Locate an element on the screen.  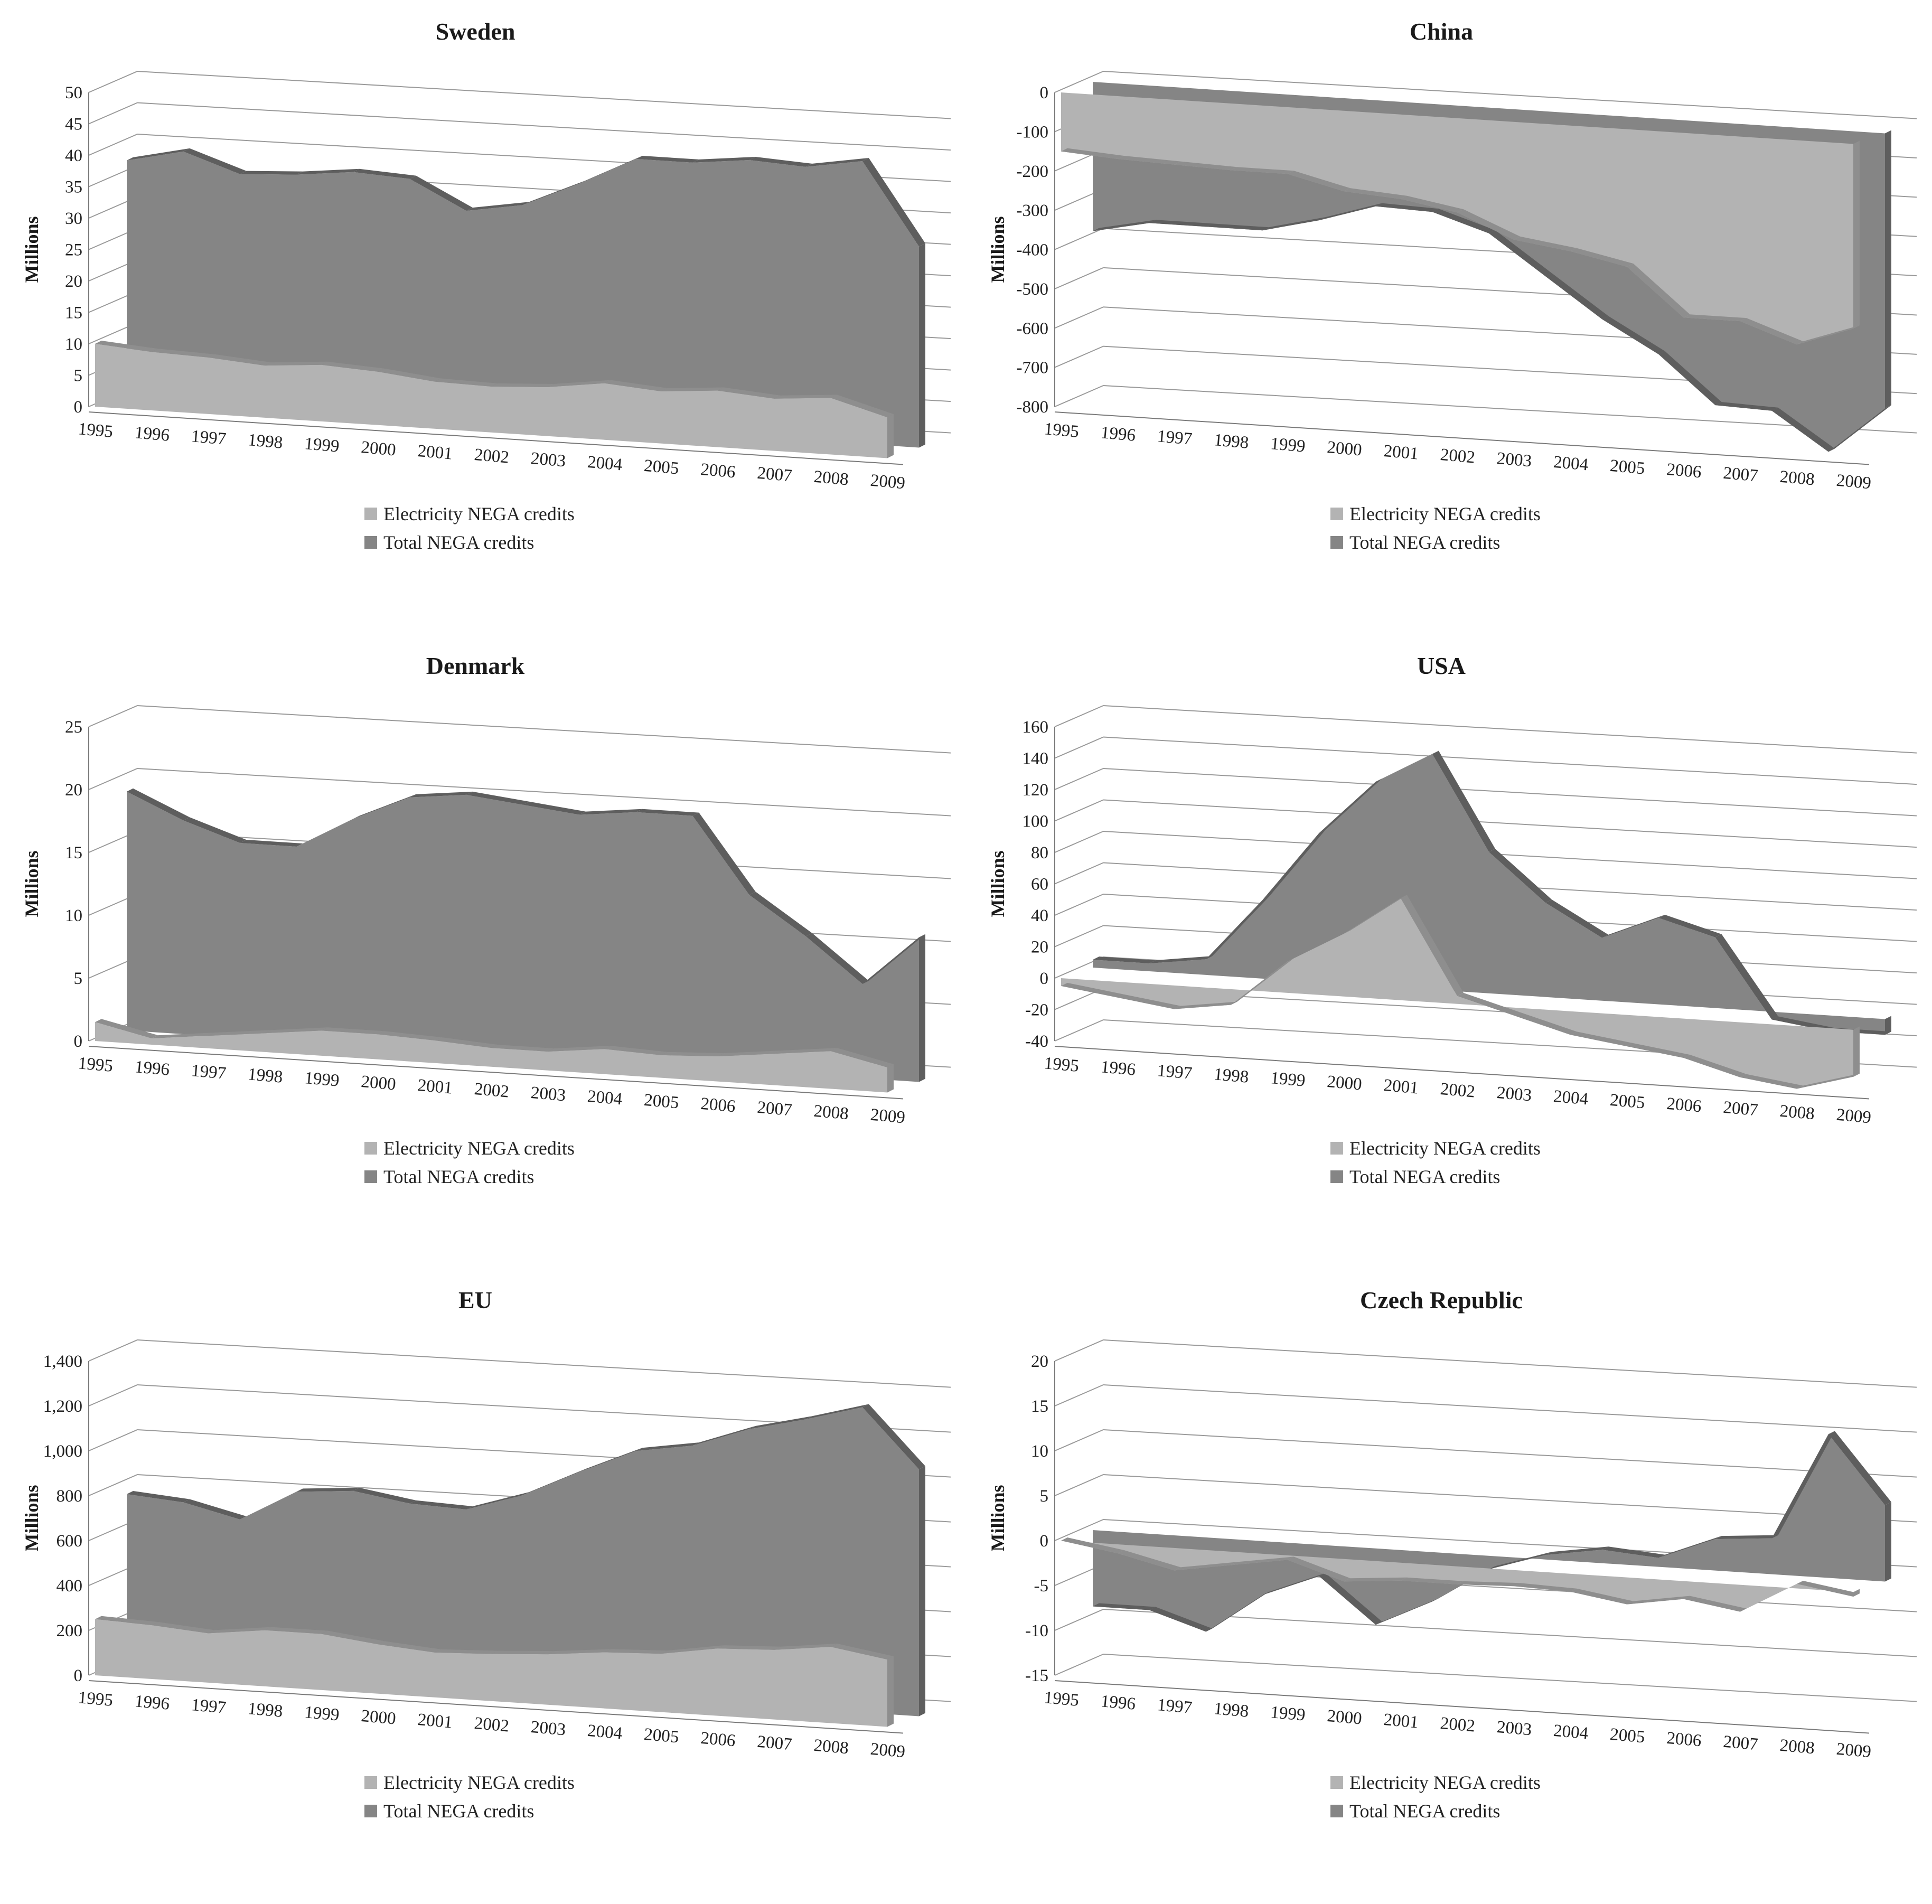
czech-republic-total-nega-credits-end-cap is located at coordinates (1888, 1542).